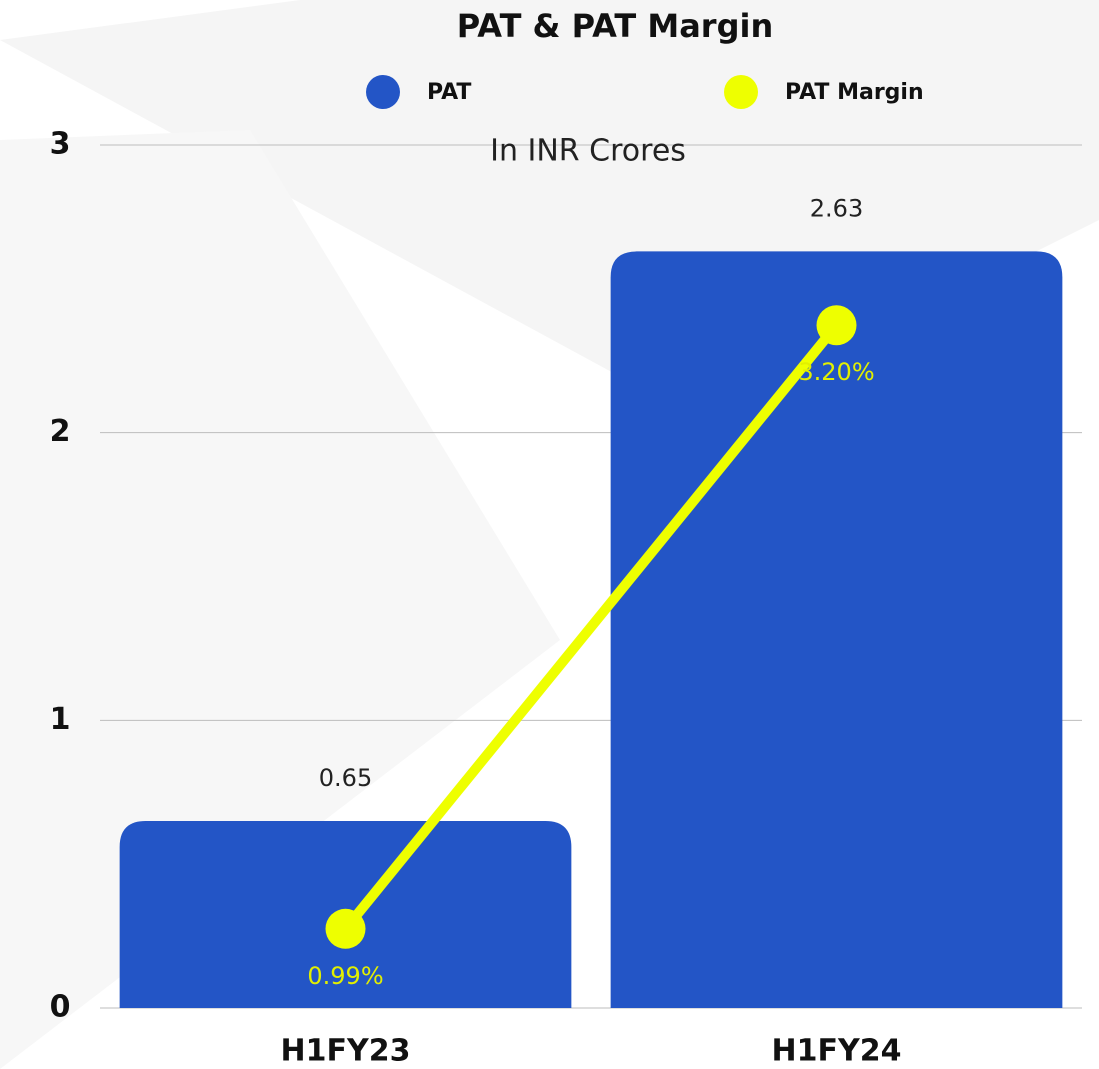 The width and height of the screenshot is (1099, 1069). Describe the element at coordinates (60, 431) in the screenshot. I see `y-tick-label: 2` at that location.